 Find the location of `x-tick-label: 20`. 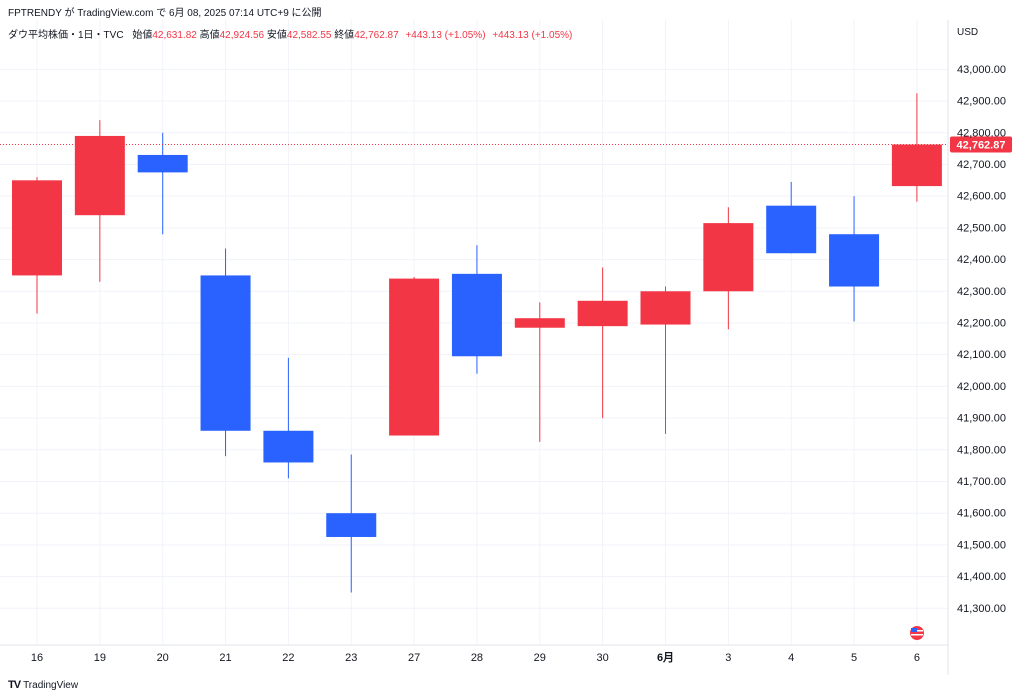

x-tick-label: 20 is located at coordinates (163, 658).